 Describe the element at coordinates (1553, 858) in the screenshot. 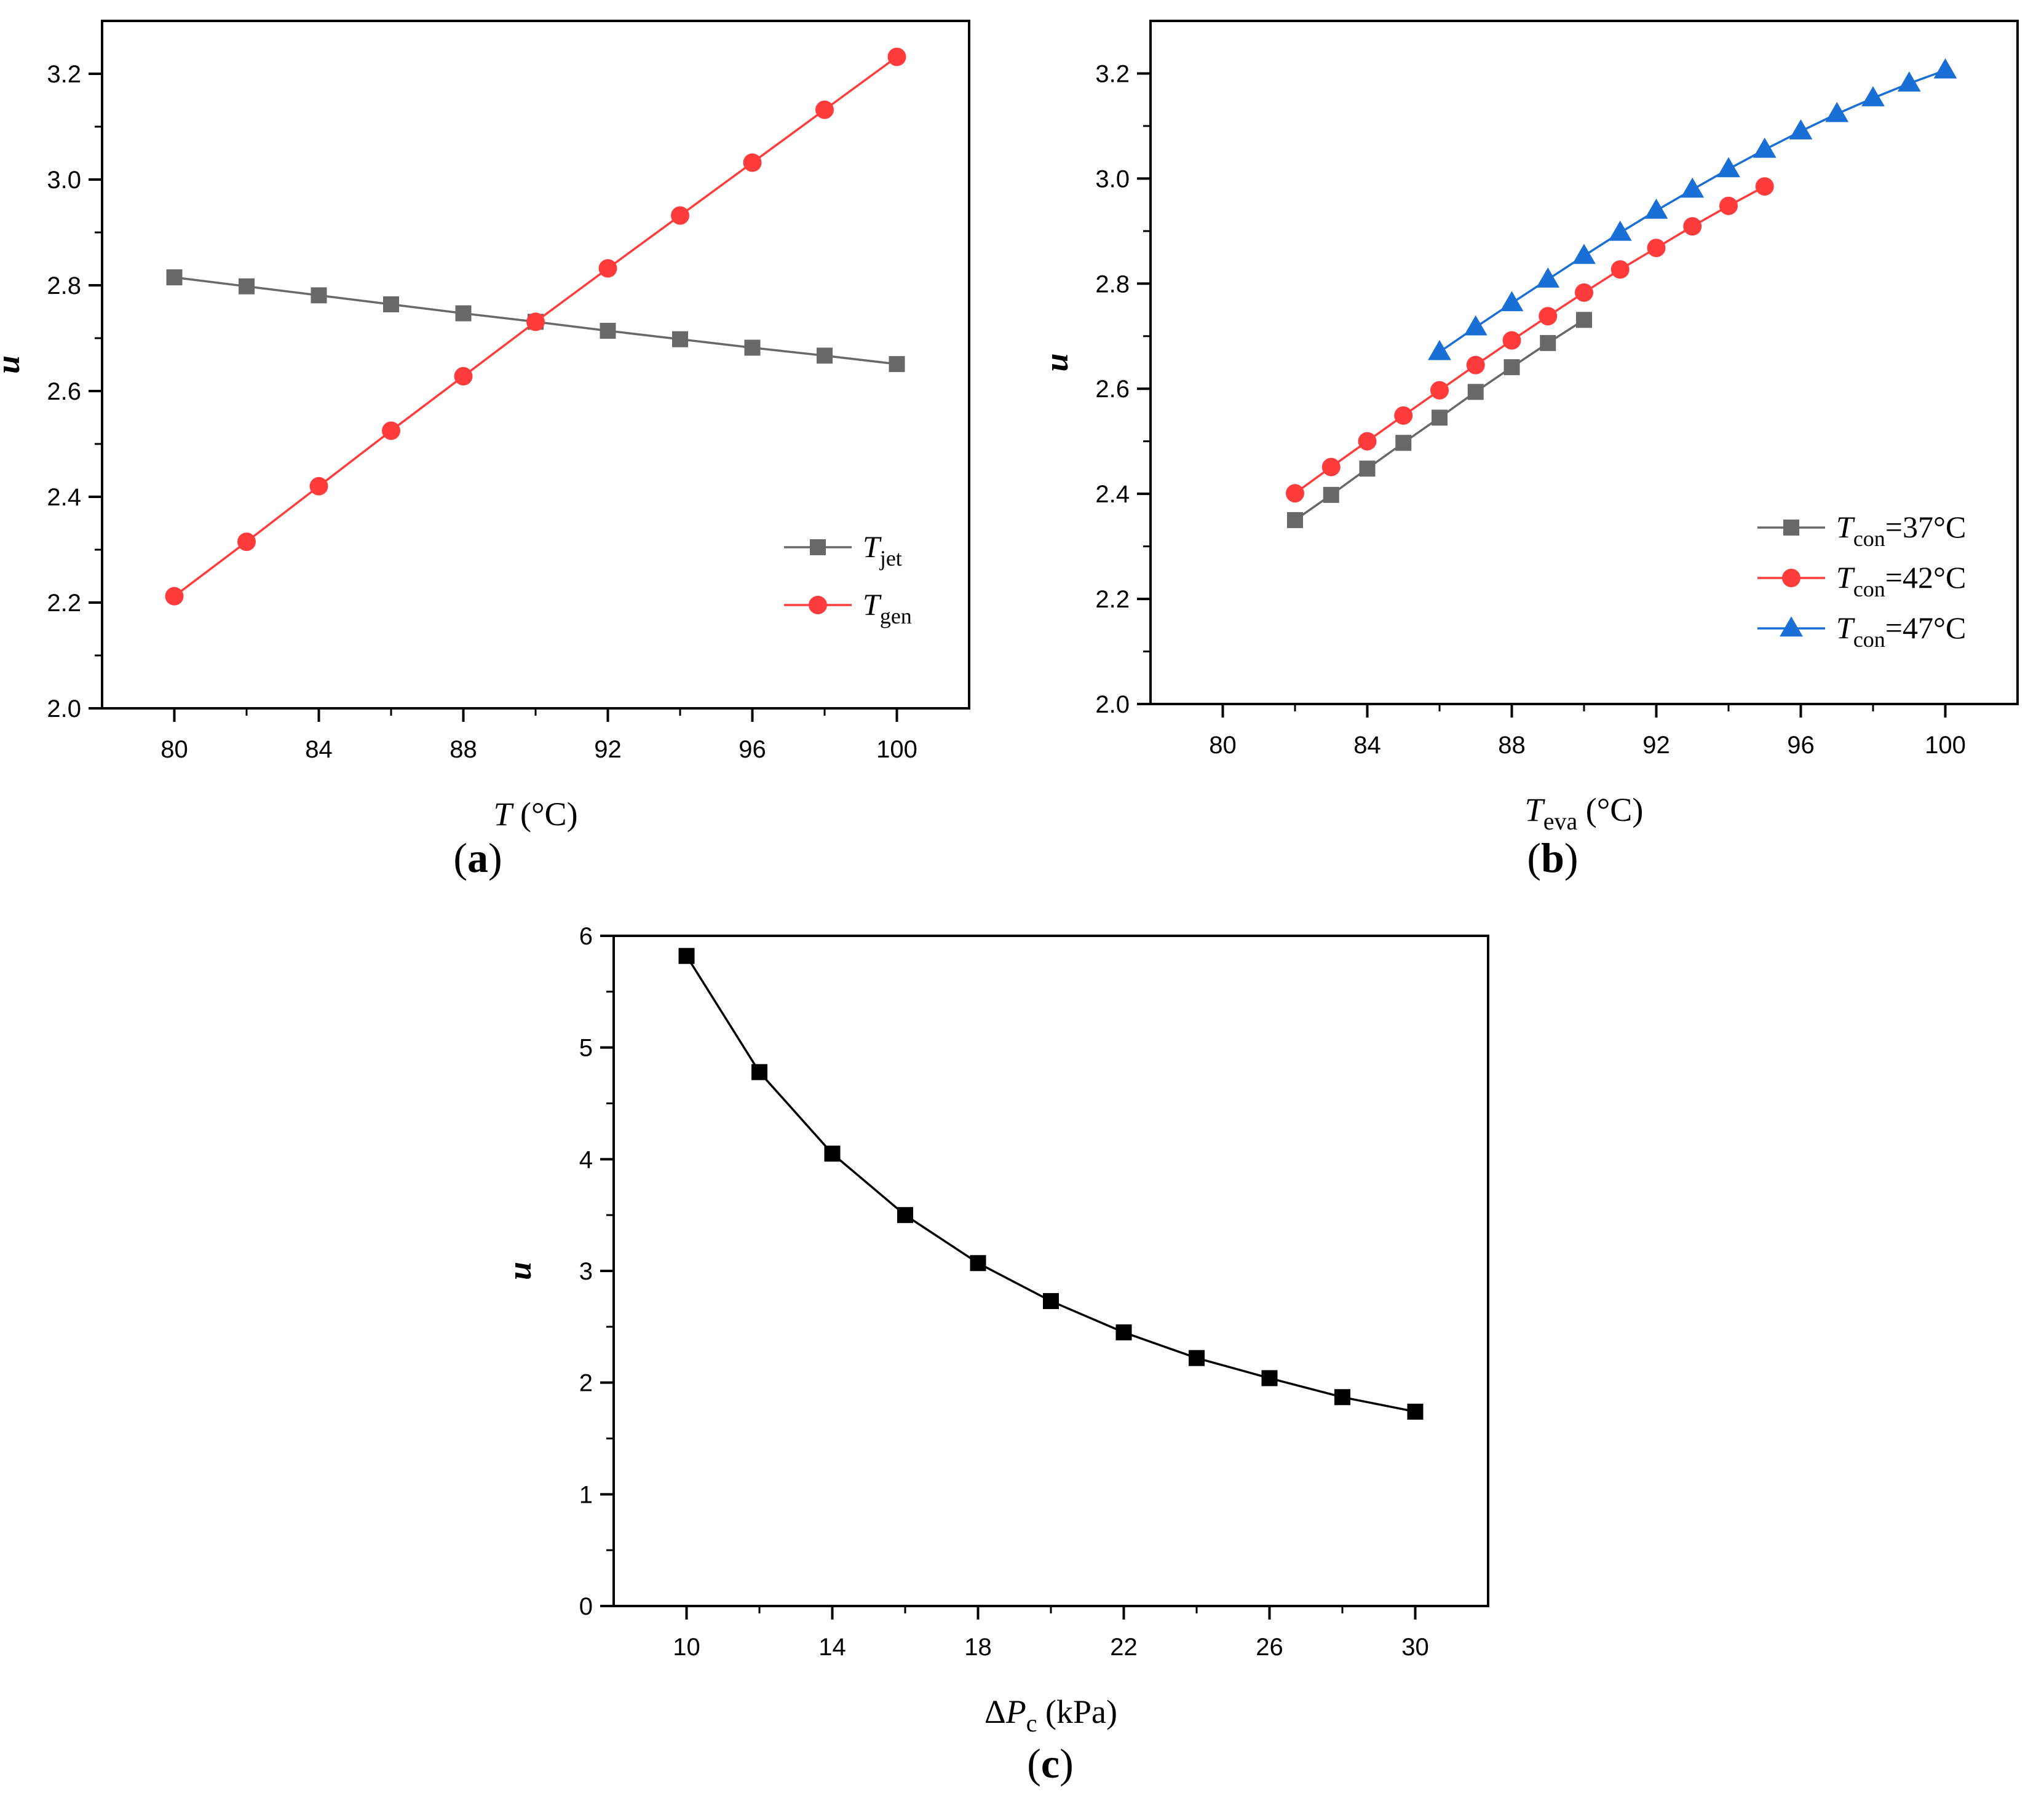

I see `panel-label: (b)` at that location.